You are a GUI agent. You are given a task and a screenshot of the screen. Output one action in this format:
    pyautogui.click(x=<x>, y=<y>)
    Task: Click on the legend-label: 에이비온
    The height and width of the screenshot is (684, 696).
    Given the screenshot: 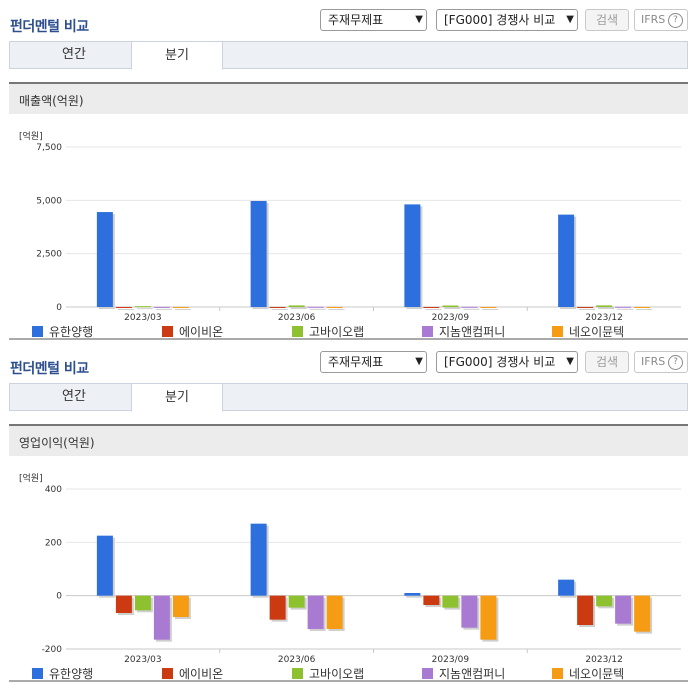 What is the action you would take?
    pyautogui.click(x=201, y=674)
    